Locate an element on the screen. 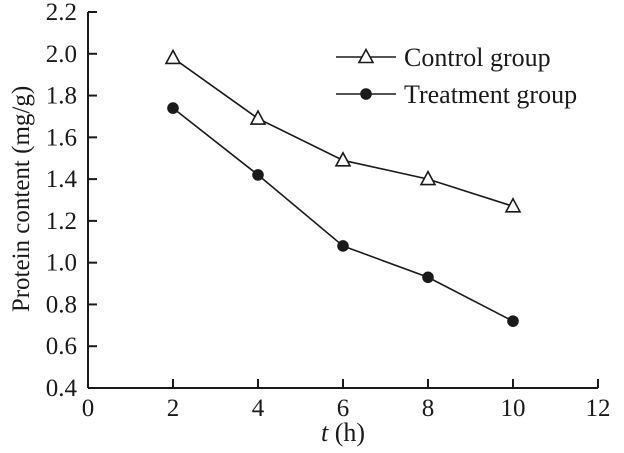  x-ticks: 0 2 4 6 8 10 12 is located at coordinates (346, 400).